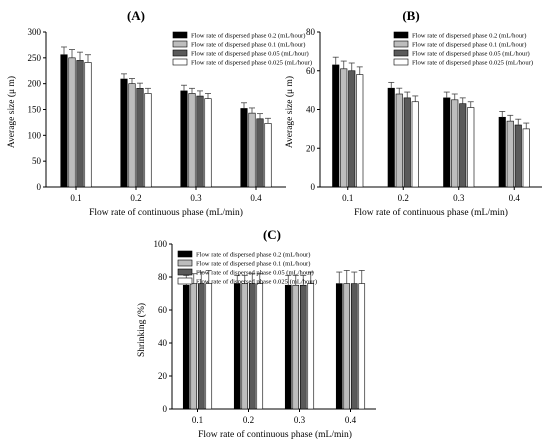 Image resolution: width=550 pixels, height=443 pixels. Describe the element at coordinates (39, 187) in the screenshot. I see `panel-a-y-tick-label: 0` at that location.